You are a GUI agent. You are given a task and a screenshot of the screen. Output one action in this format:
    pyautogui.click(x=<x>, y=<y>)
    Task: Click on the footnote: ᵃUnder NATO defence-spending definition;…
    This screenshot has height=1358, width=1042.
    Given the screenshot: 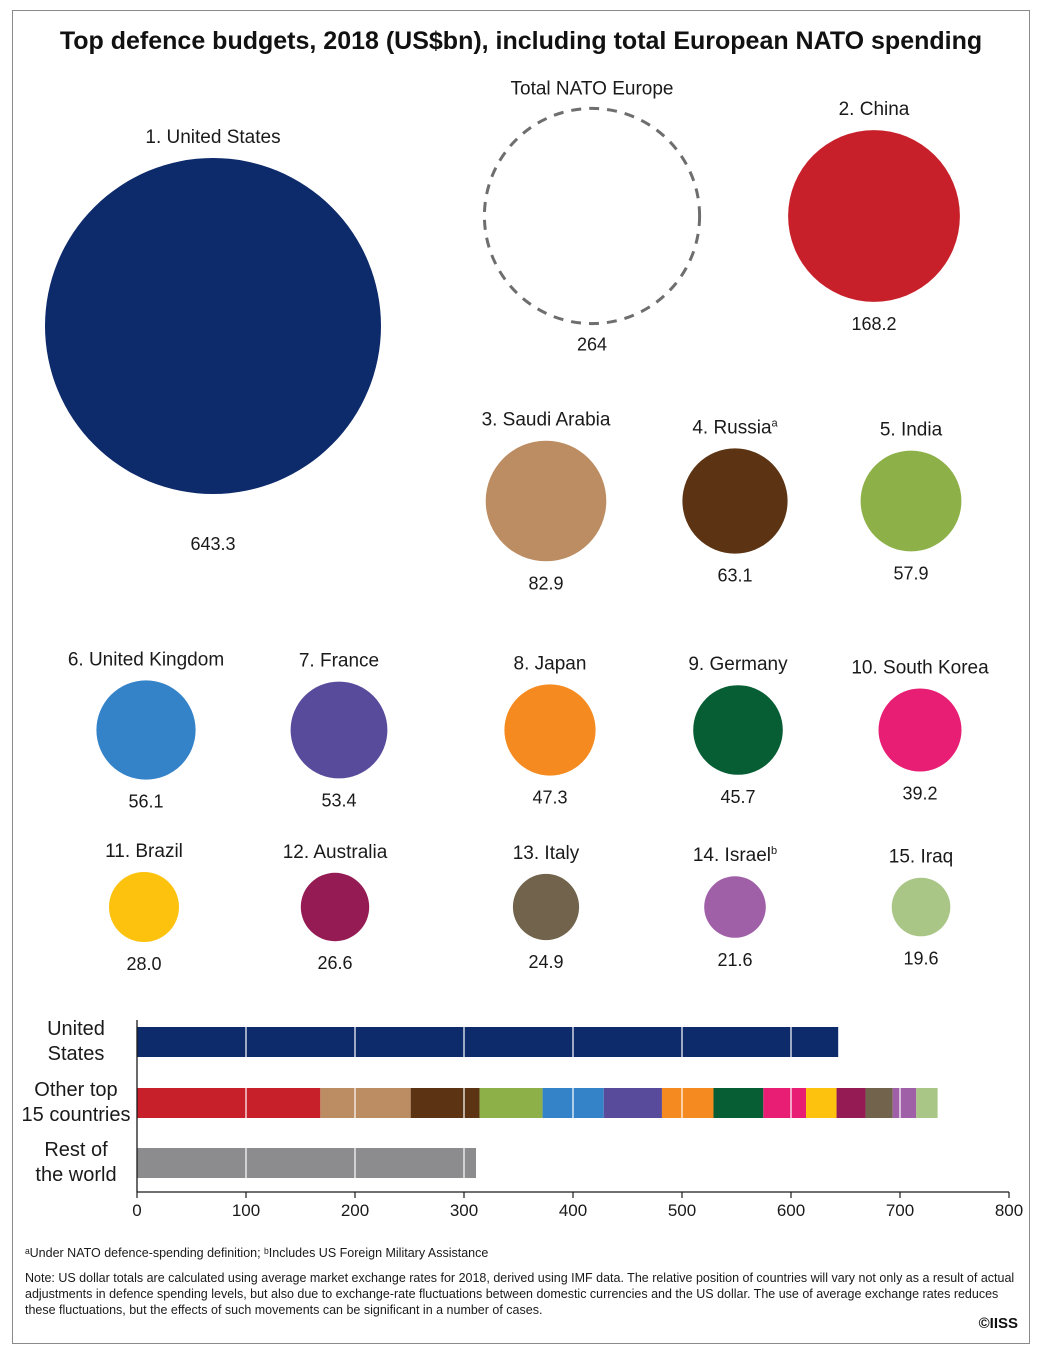 What is the action you would take?
    pyautogui.click(x=257, y=1253)
    